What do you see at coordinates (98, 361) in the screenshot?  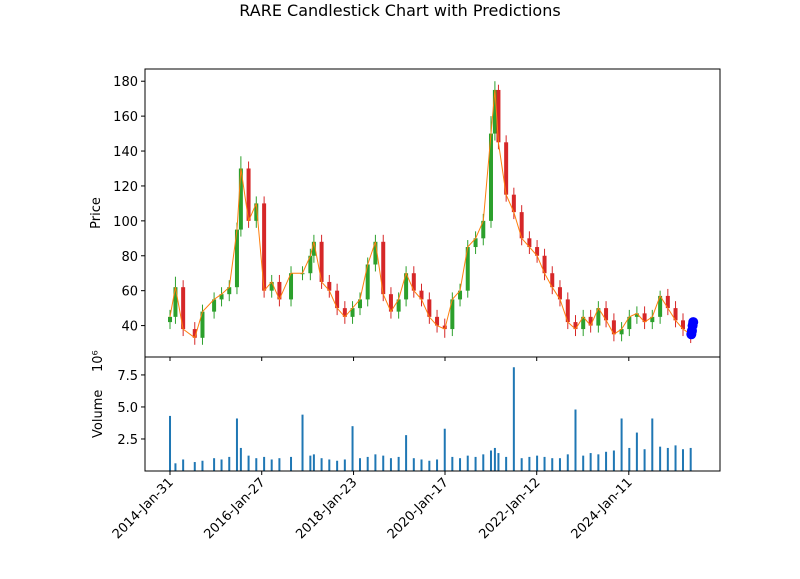 I see `volume-offset: 10⁶` at bounding box center [98, 361].